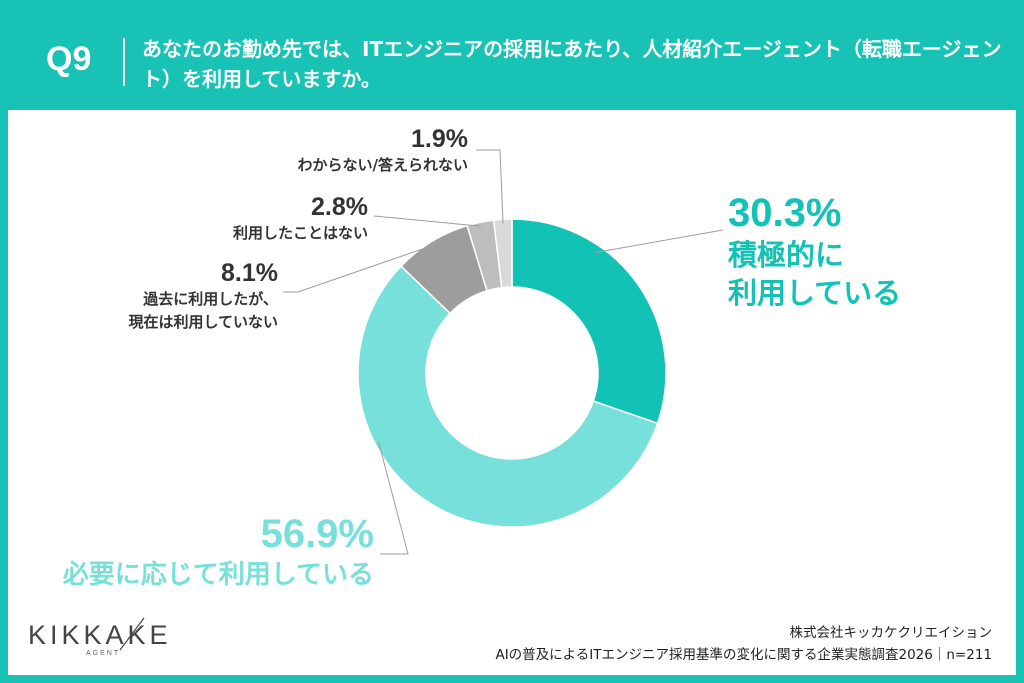 This screenshot has height=683, width=1024. I want to click on leader-past, so click(358, 268).